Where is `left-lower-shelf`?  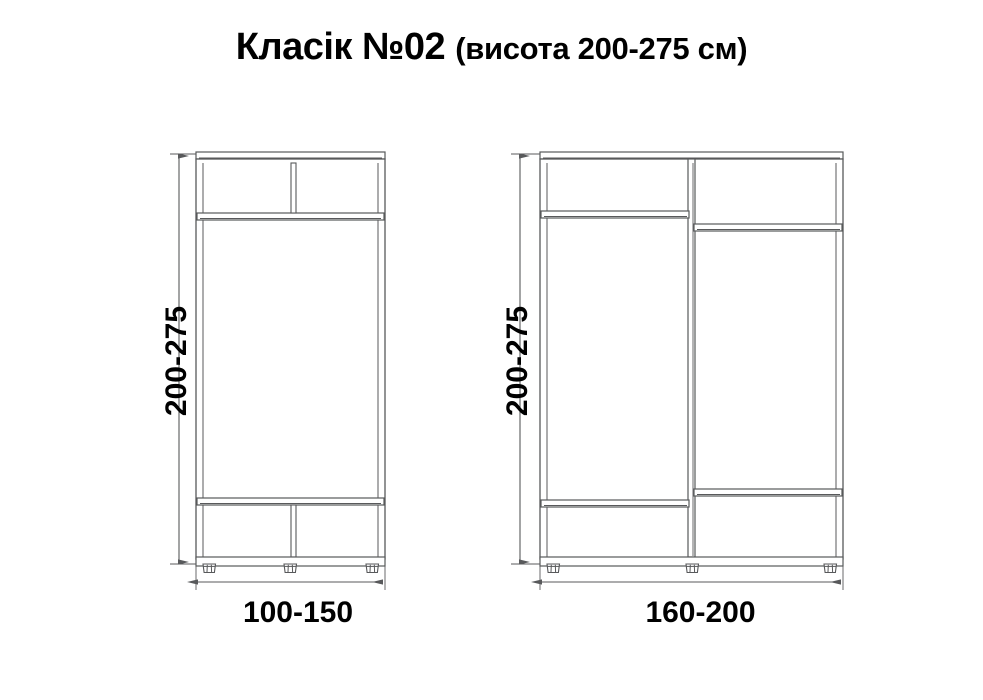 left-lower-shelf is located at coordinates (290, 501).